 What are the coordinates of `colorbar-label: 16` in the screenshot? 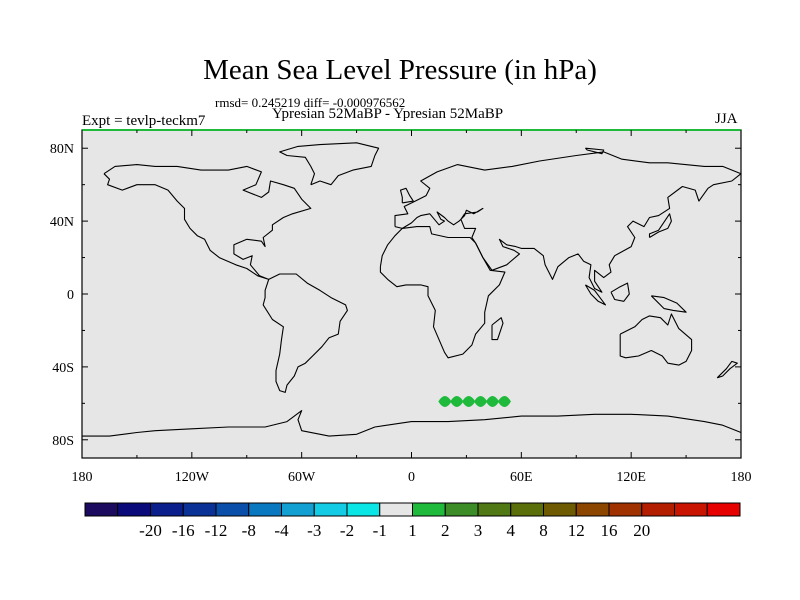 It's located at (609, 530).